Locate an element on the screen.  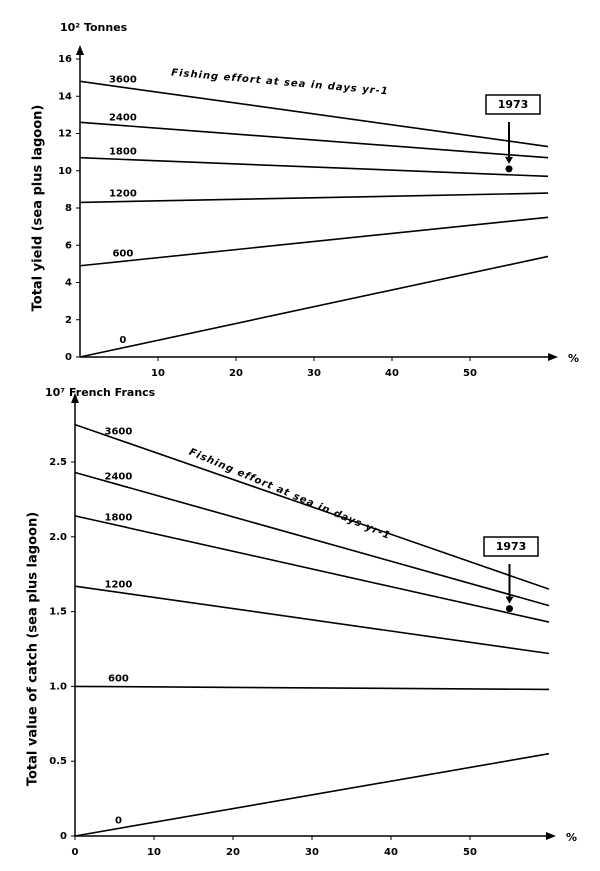
chart-title: 10² Tonnes is located at coordinates (94, 27).